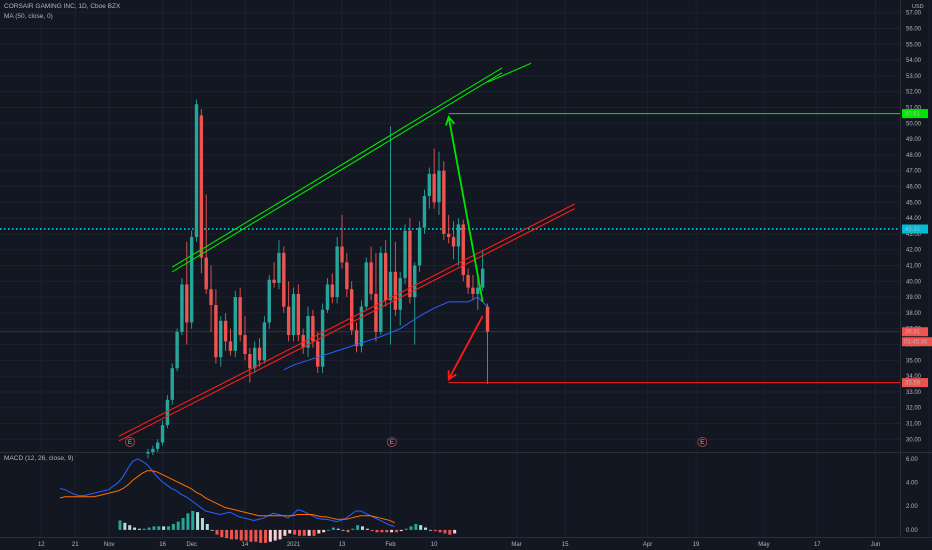 This screenshot has width=932, height=550. Describe the element at coordinates (914, 282) in the screenshot. I see `price-tick-label: 40.00` at that location.